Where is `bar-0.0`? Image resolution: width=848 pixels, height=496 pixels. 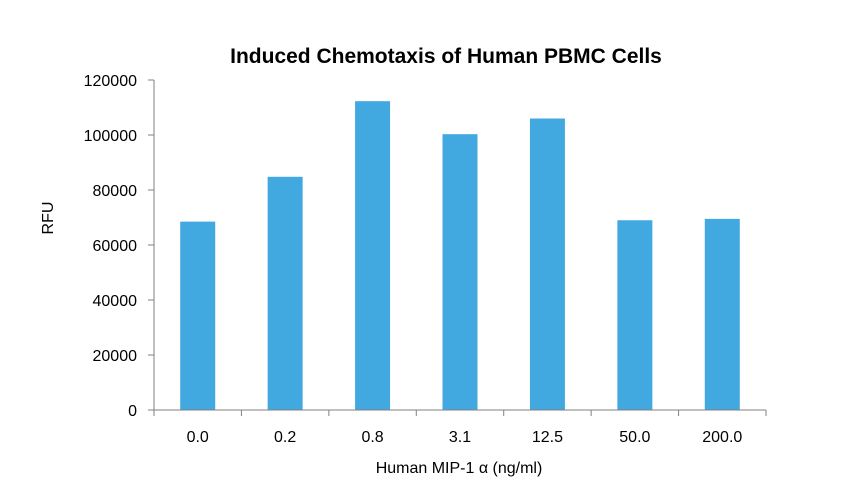
bar-0.0 is located at coordinates (198, 315).